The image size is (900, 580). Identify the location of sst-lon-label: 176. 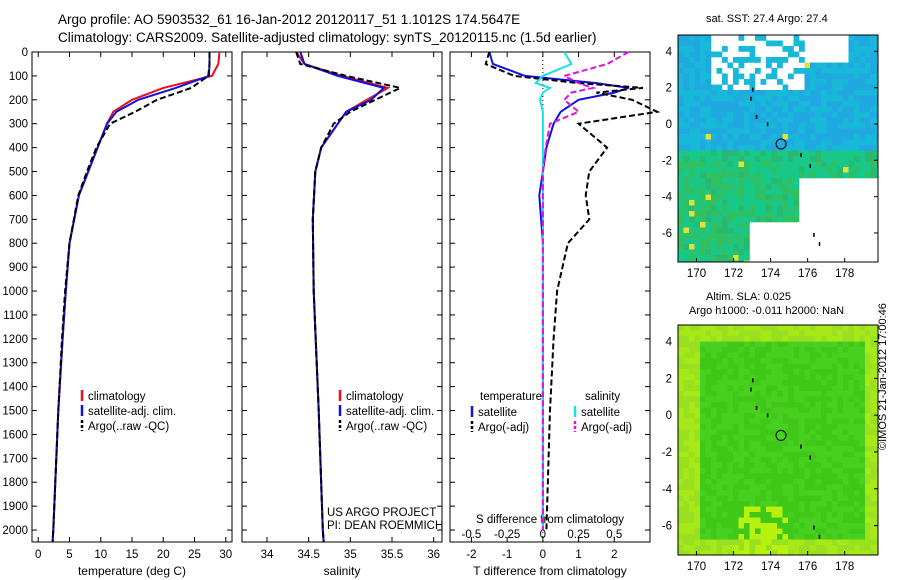
(807, 274).